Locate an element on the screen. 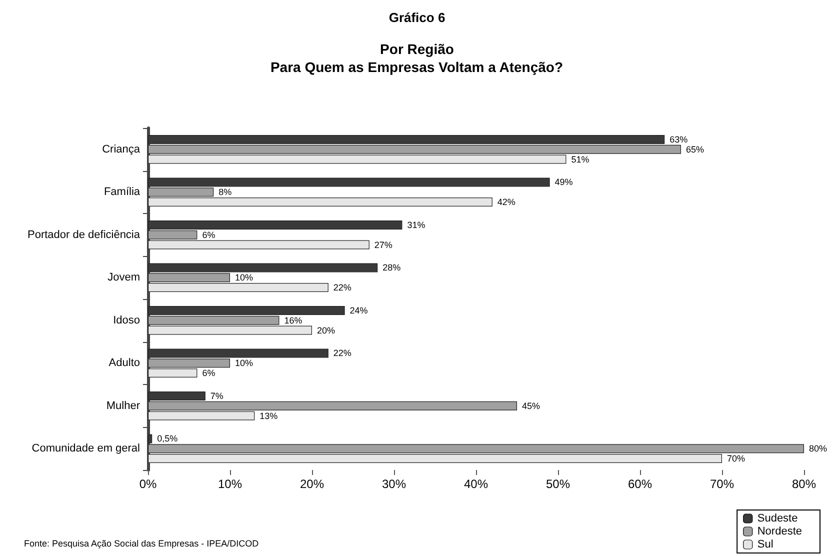 The width and height of the screenshot is (834, 556). y-tick-label: Adulto is located at coordinates (124, 363).